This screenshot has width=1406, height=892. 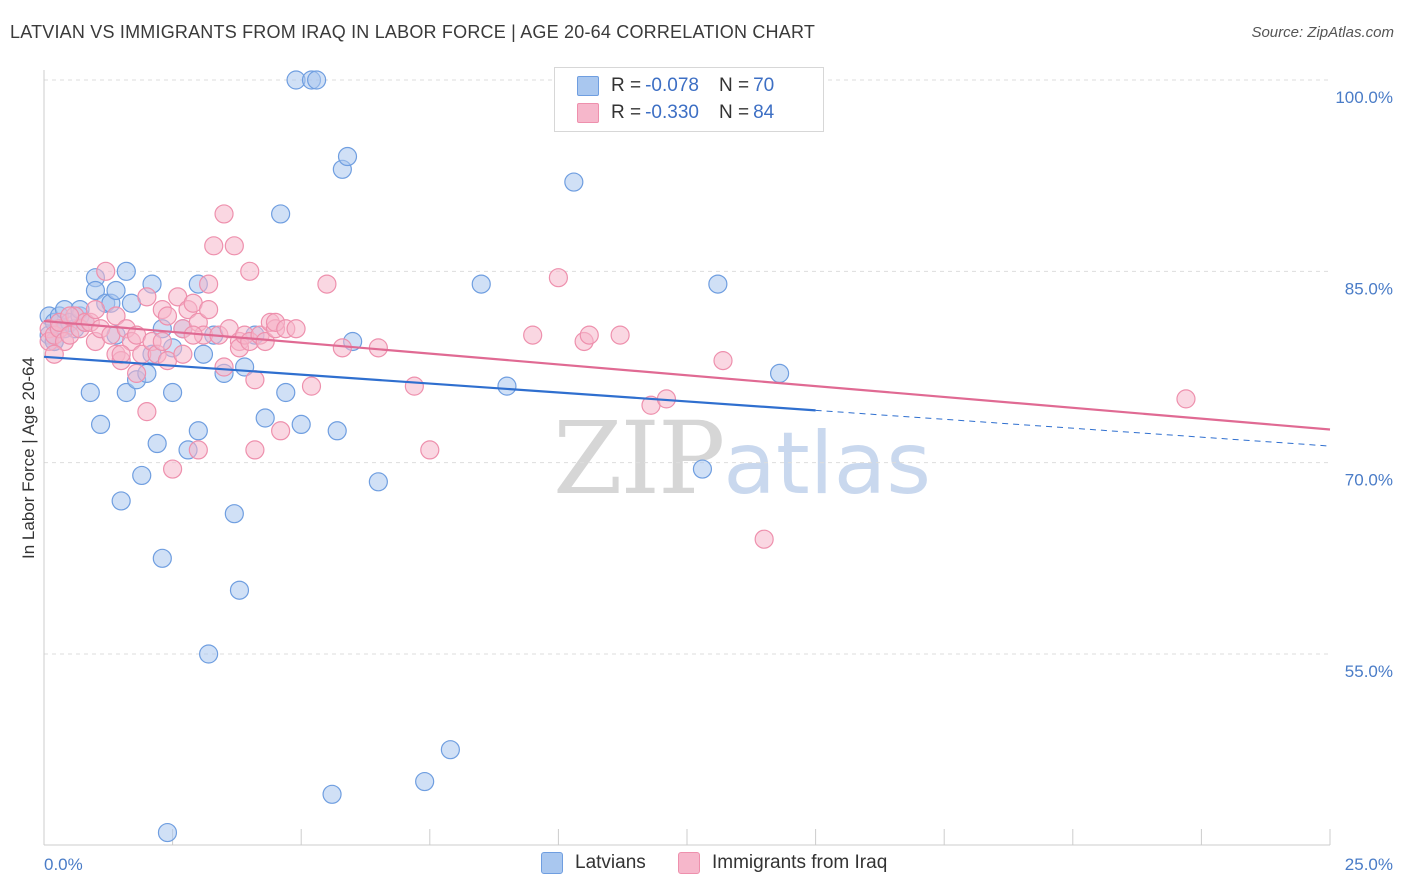 I want to click on legend-r-value: -0.078, so click(x=672, y=85).